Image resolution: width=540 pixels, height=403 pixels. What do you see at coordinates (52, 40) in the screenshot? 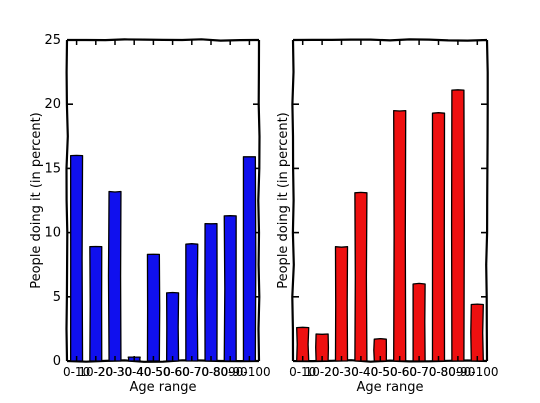
I see `y-tick-label: 25` at bounding box center [52, 40].